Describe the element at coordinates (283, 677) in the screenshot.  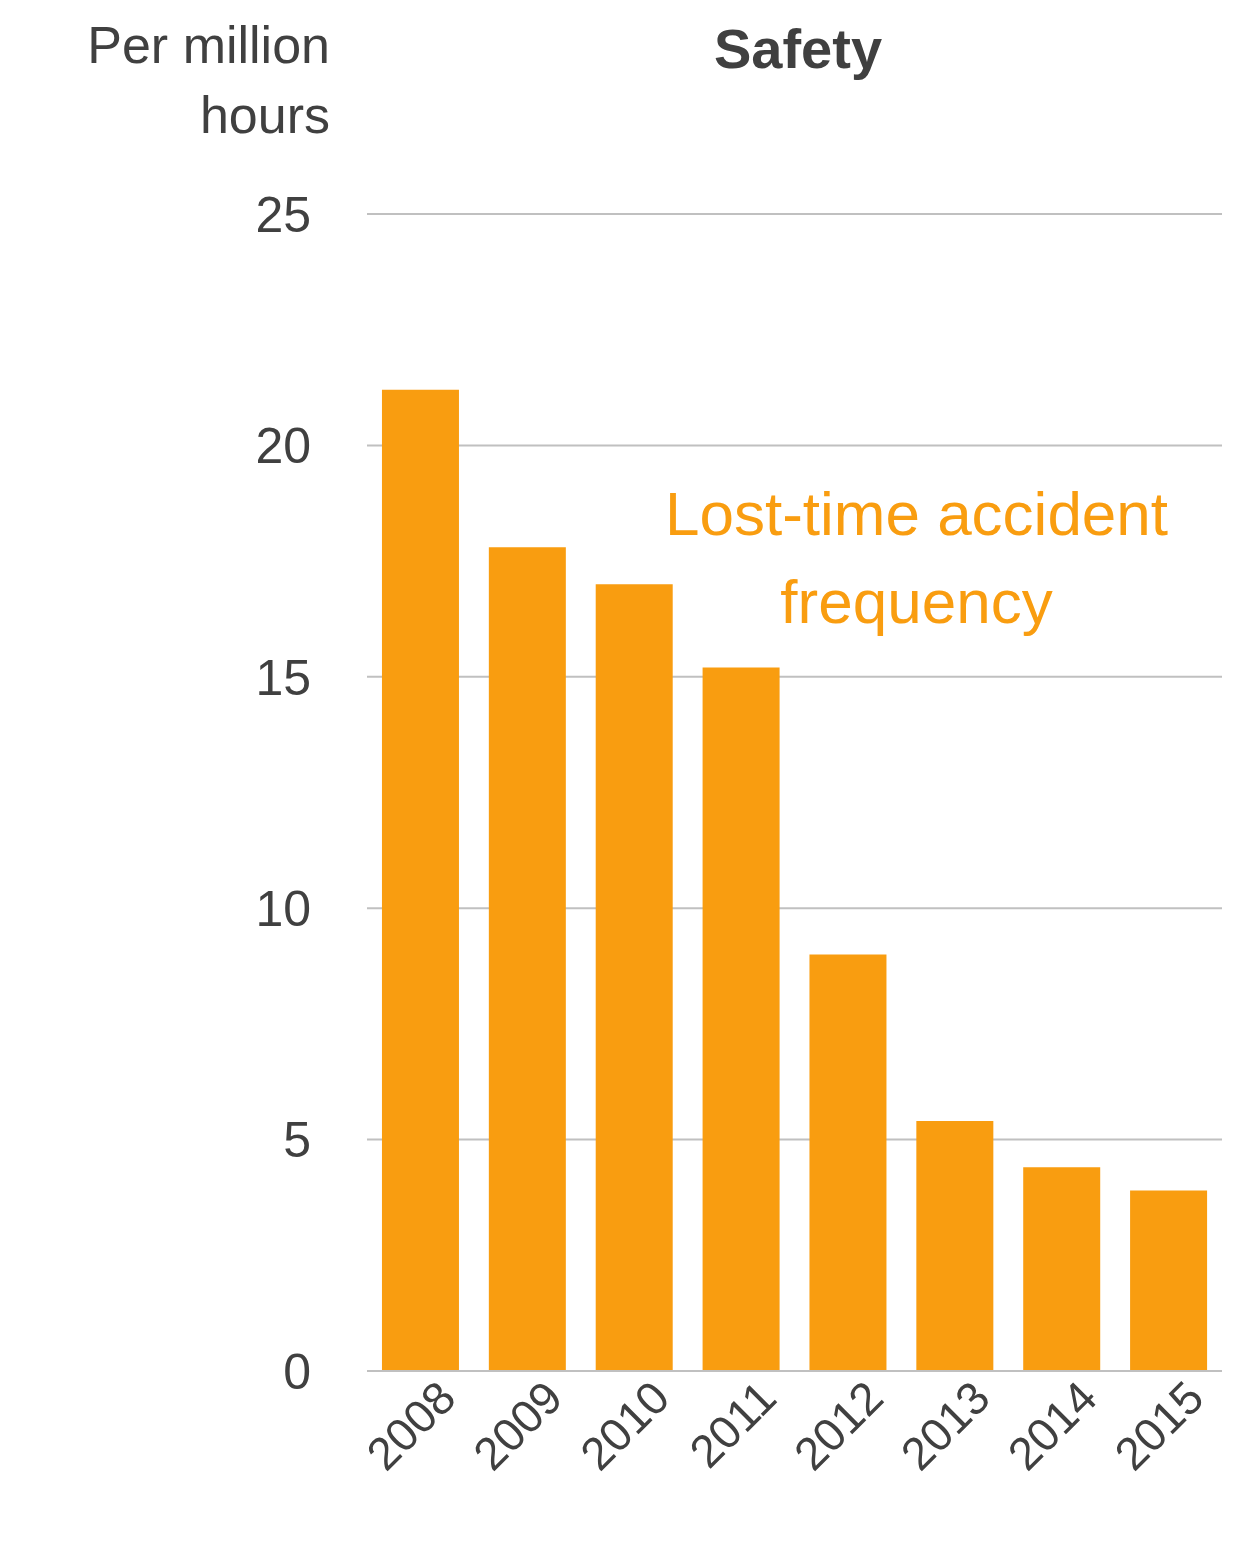
I see `y-tick-label: 15` at that location.